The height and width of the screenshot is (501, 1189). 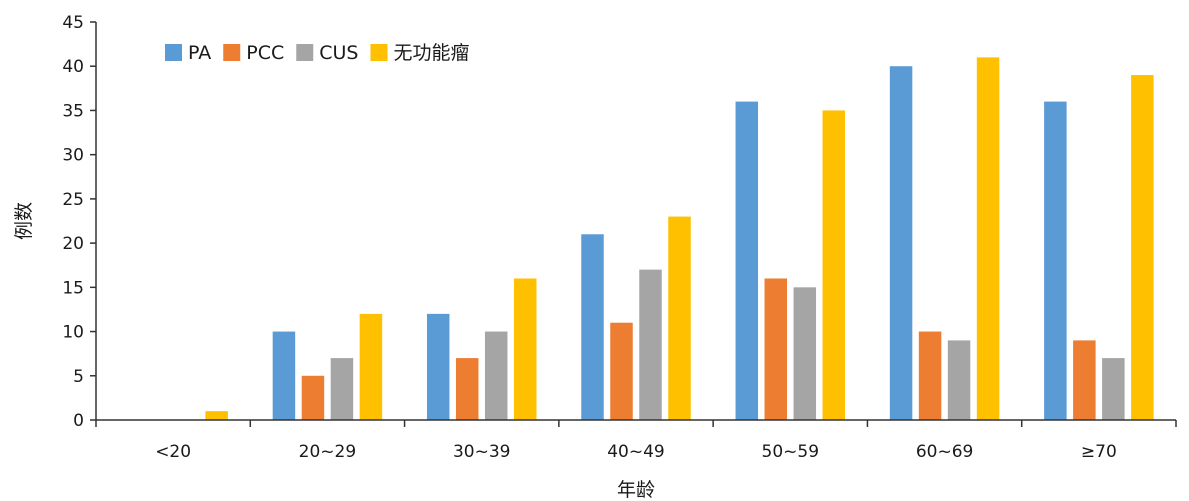 What do you see at coordinates (482, 452) in the screenshot?
I see `x-tick-label: 30~39` at bounding box center [482, 452].